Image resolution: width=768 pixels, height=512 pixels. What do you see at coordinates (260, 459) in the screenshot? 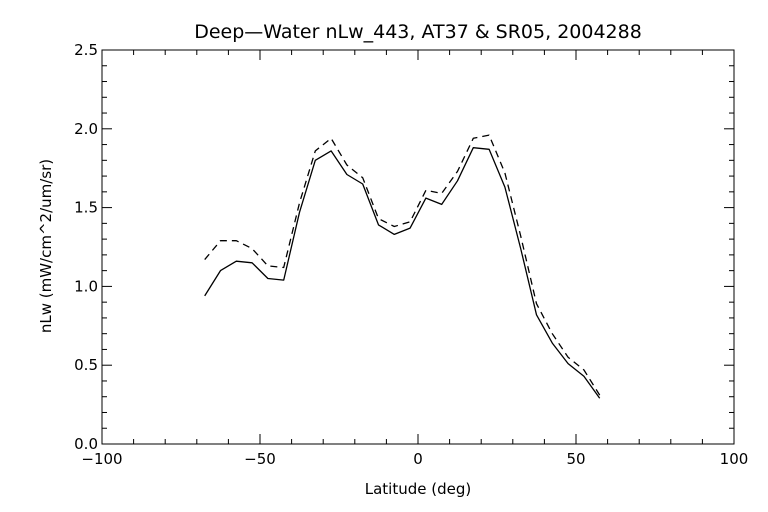
I see `x-tick-label: −50` at bounding box center [260, 459].